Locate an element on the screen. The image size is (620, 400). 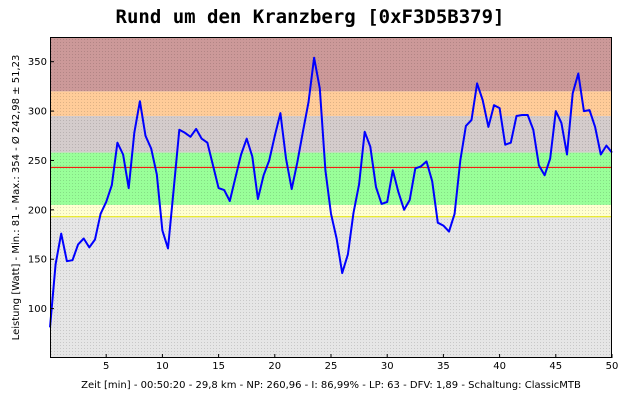
y-tick-label: 350 is located at coordinates (37, 62).